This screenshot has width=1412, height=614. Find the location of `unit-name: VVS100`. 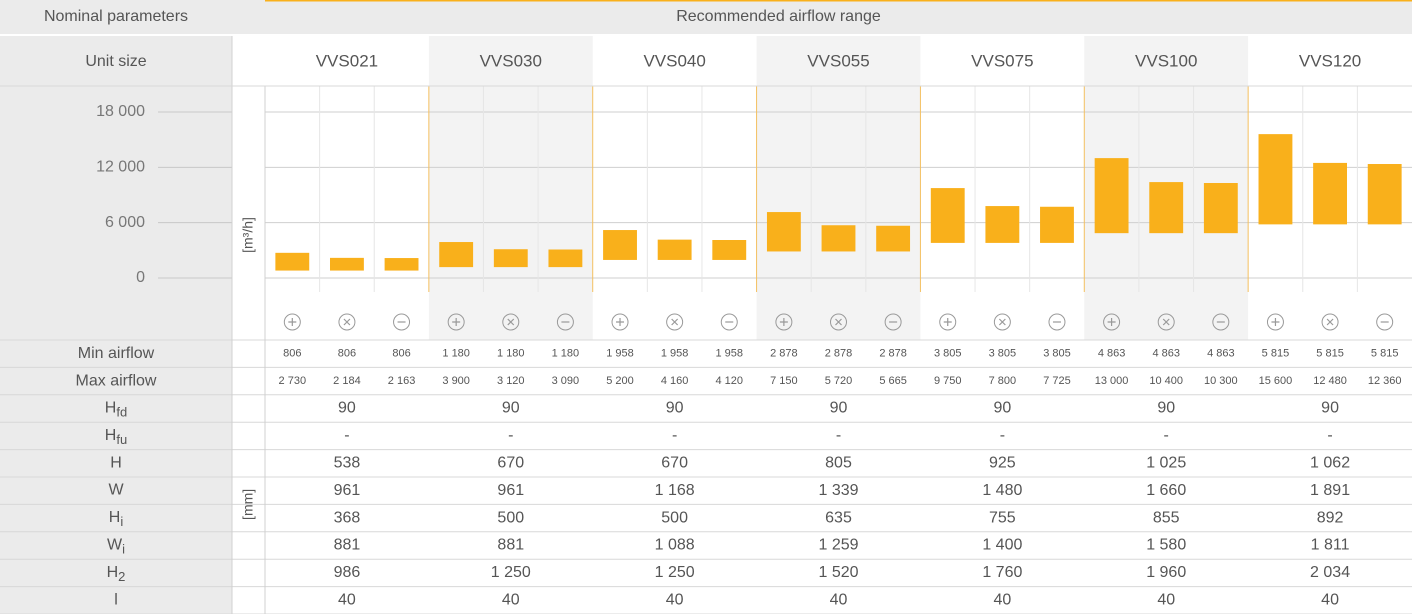

unit-name: VVS100 is located at coordinates (1166, 60).